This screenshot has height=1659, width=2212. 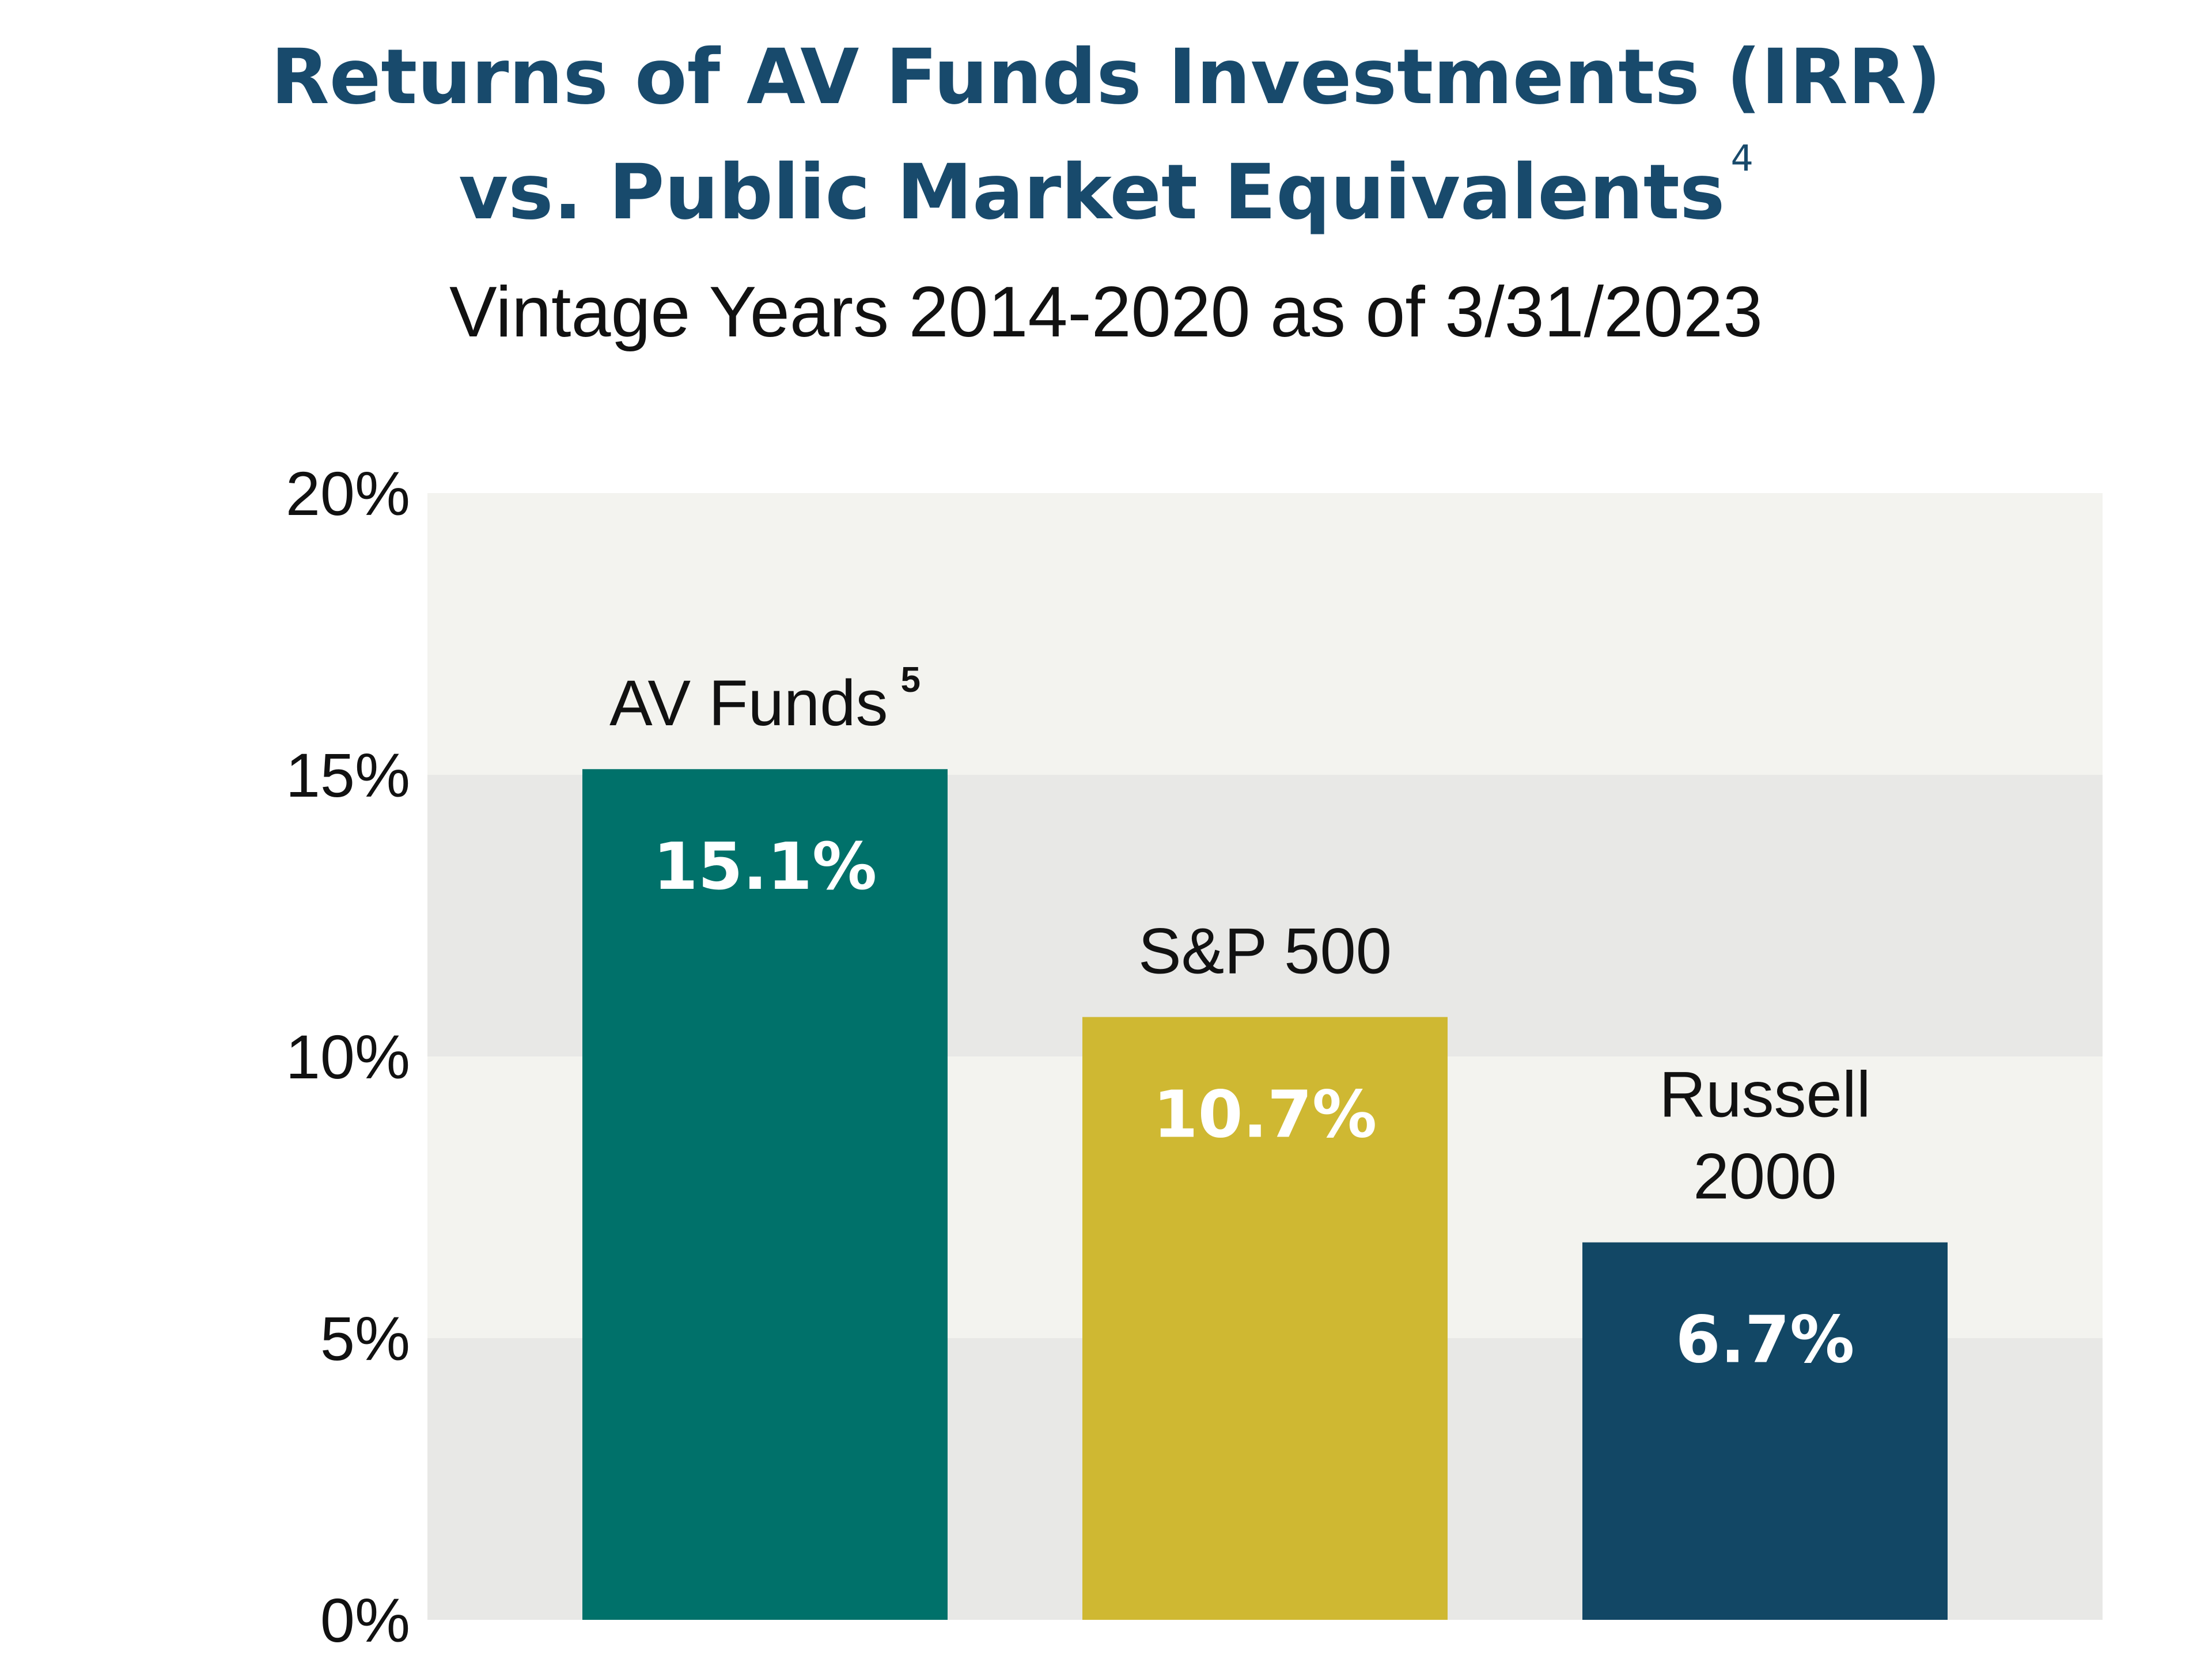 I want to click on category-label: Russell, so click(x=1764, y=1095).